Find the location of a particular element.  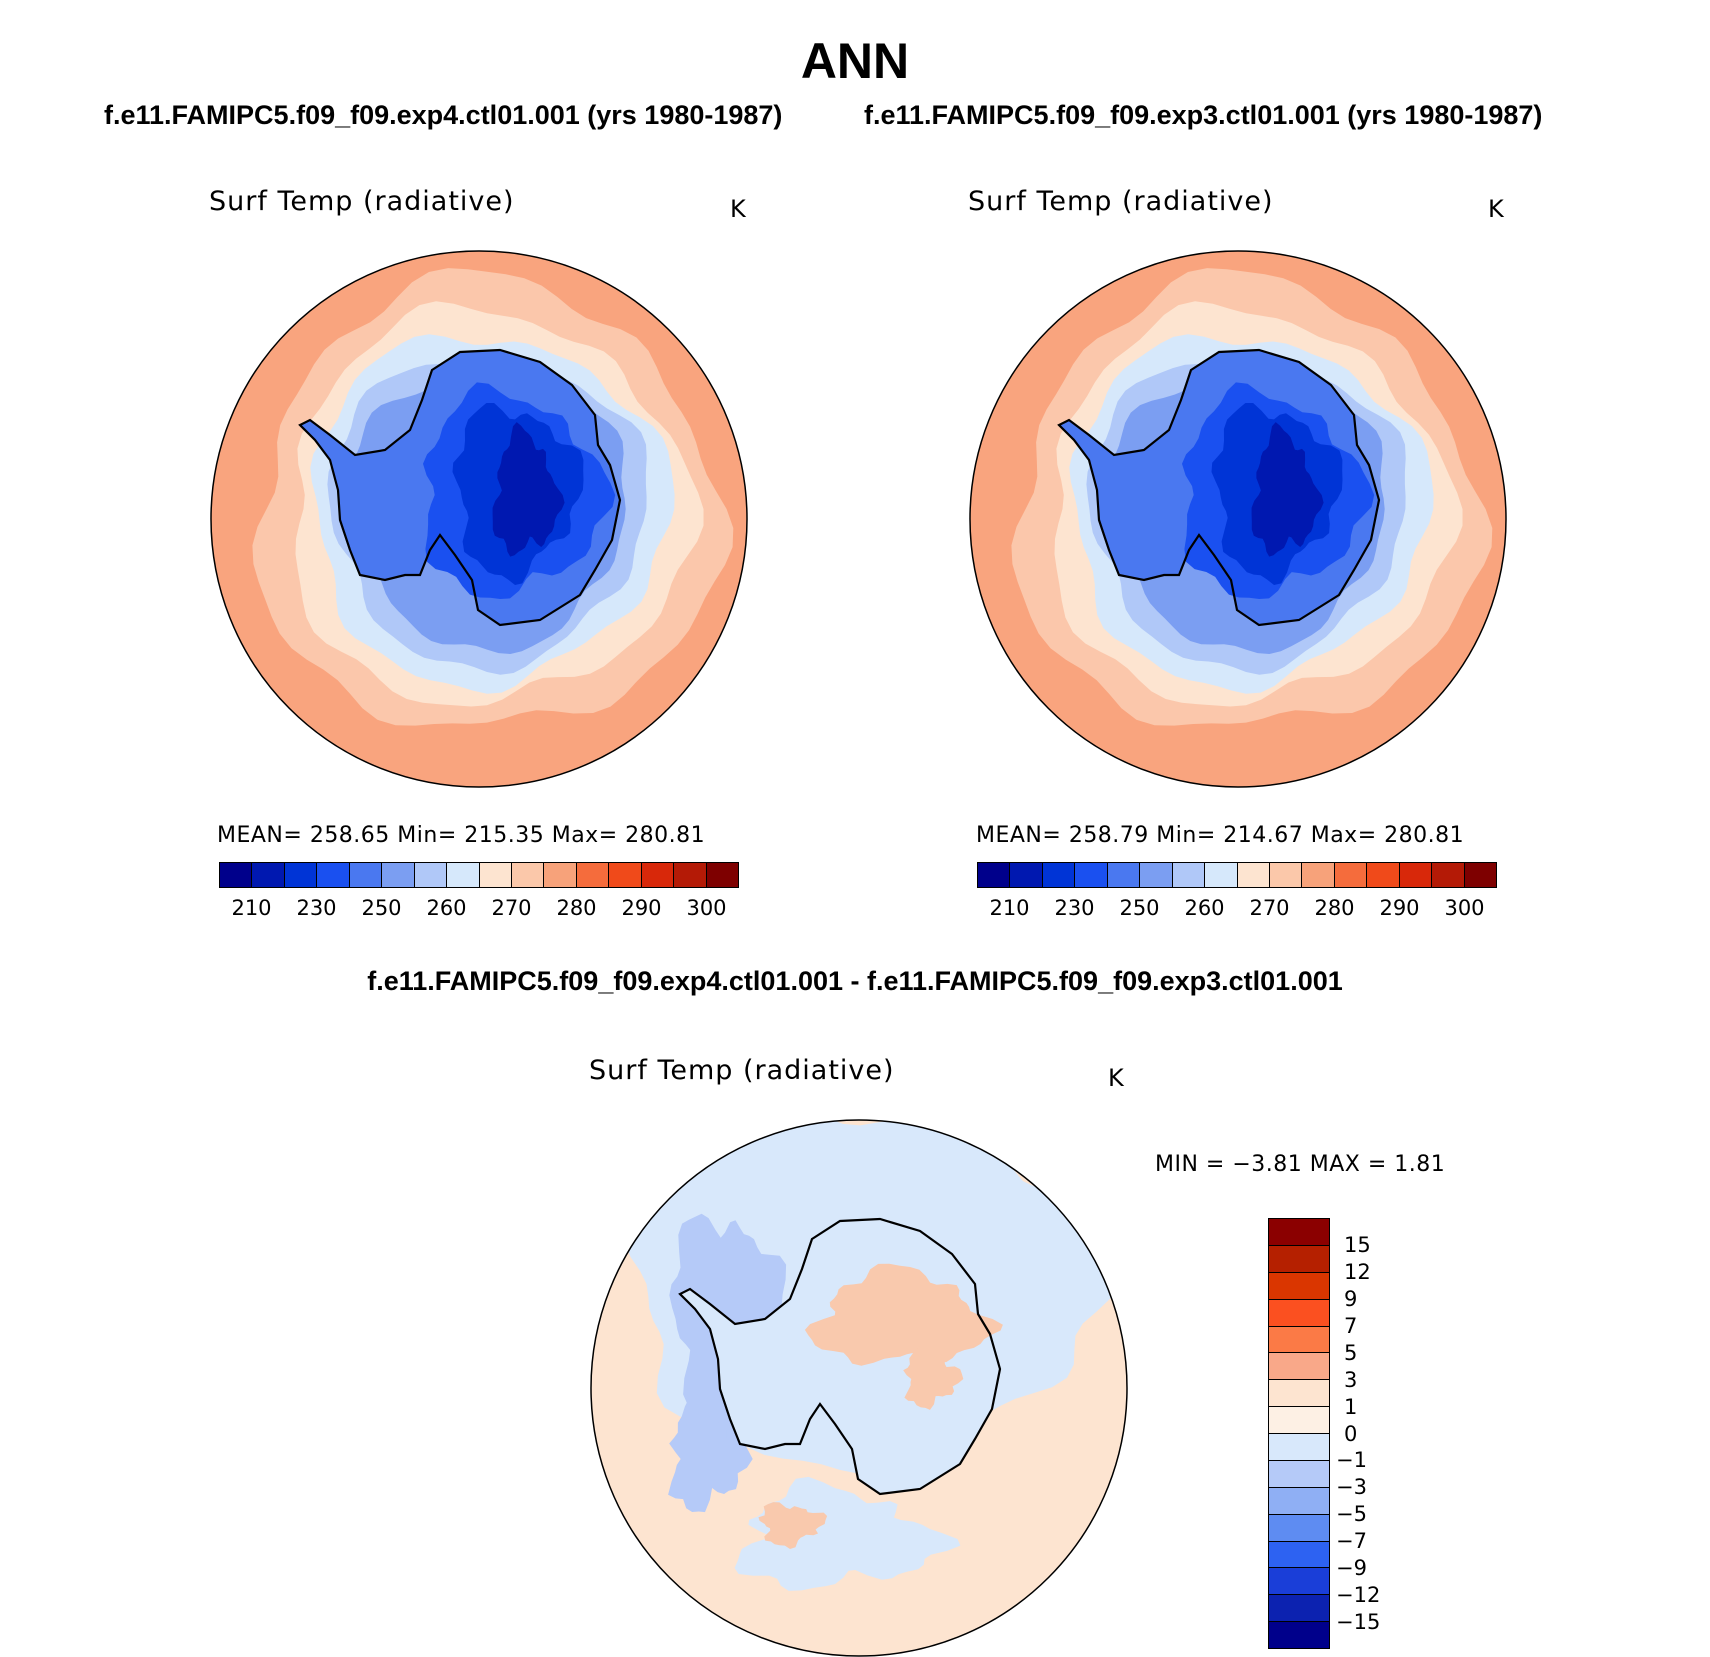

colorbar-tick-label: −12 is located at coordinates (1358, 1595).